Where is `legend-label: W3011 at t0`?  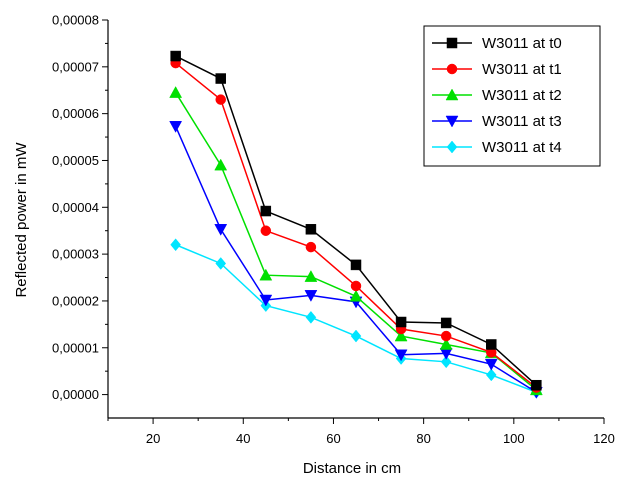
legend-label: W3011 at t0 is located at coordinates (522, 43).